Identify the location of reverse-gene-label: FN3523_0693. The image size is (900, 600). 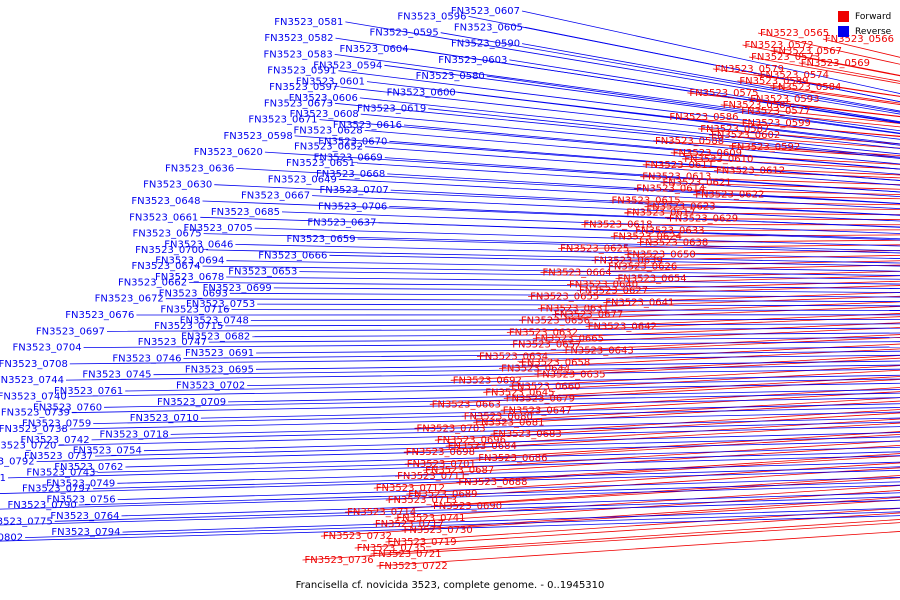
(193, 293).